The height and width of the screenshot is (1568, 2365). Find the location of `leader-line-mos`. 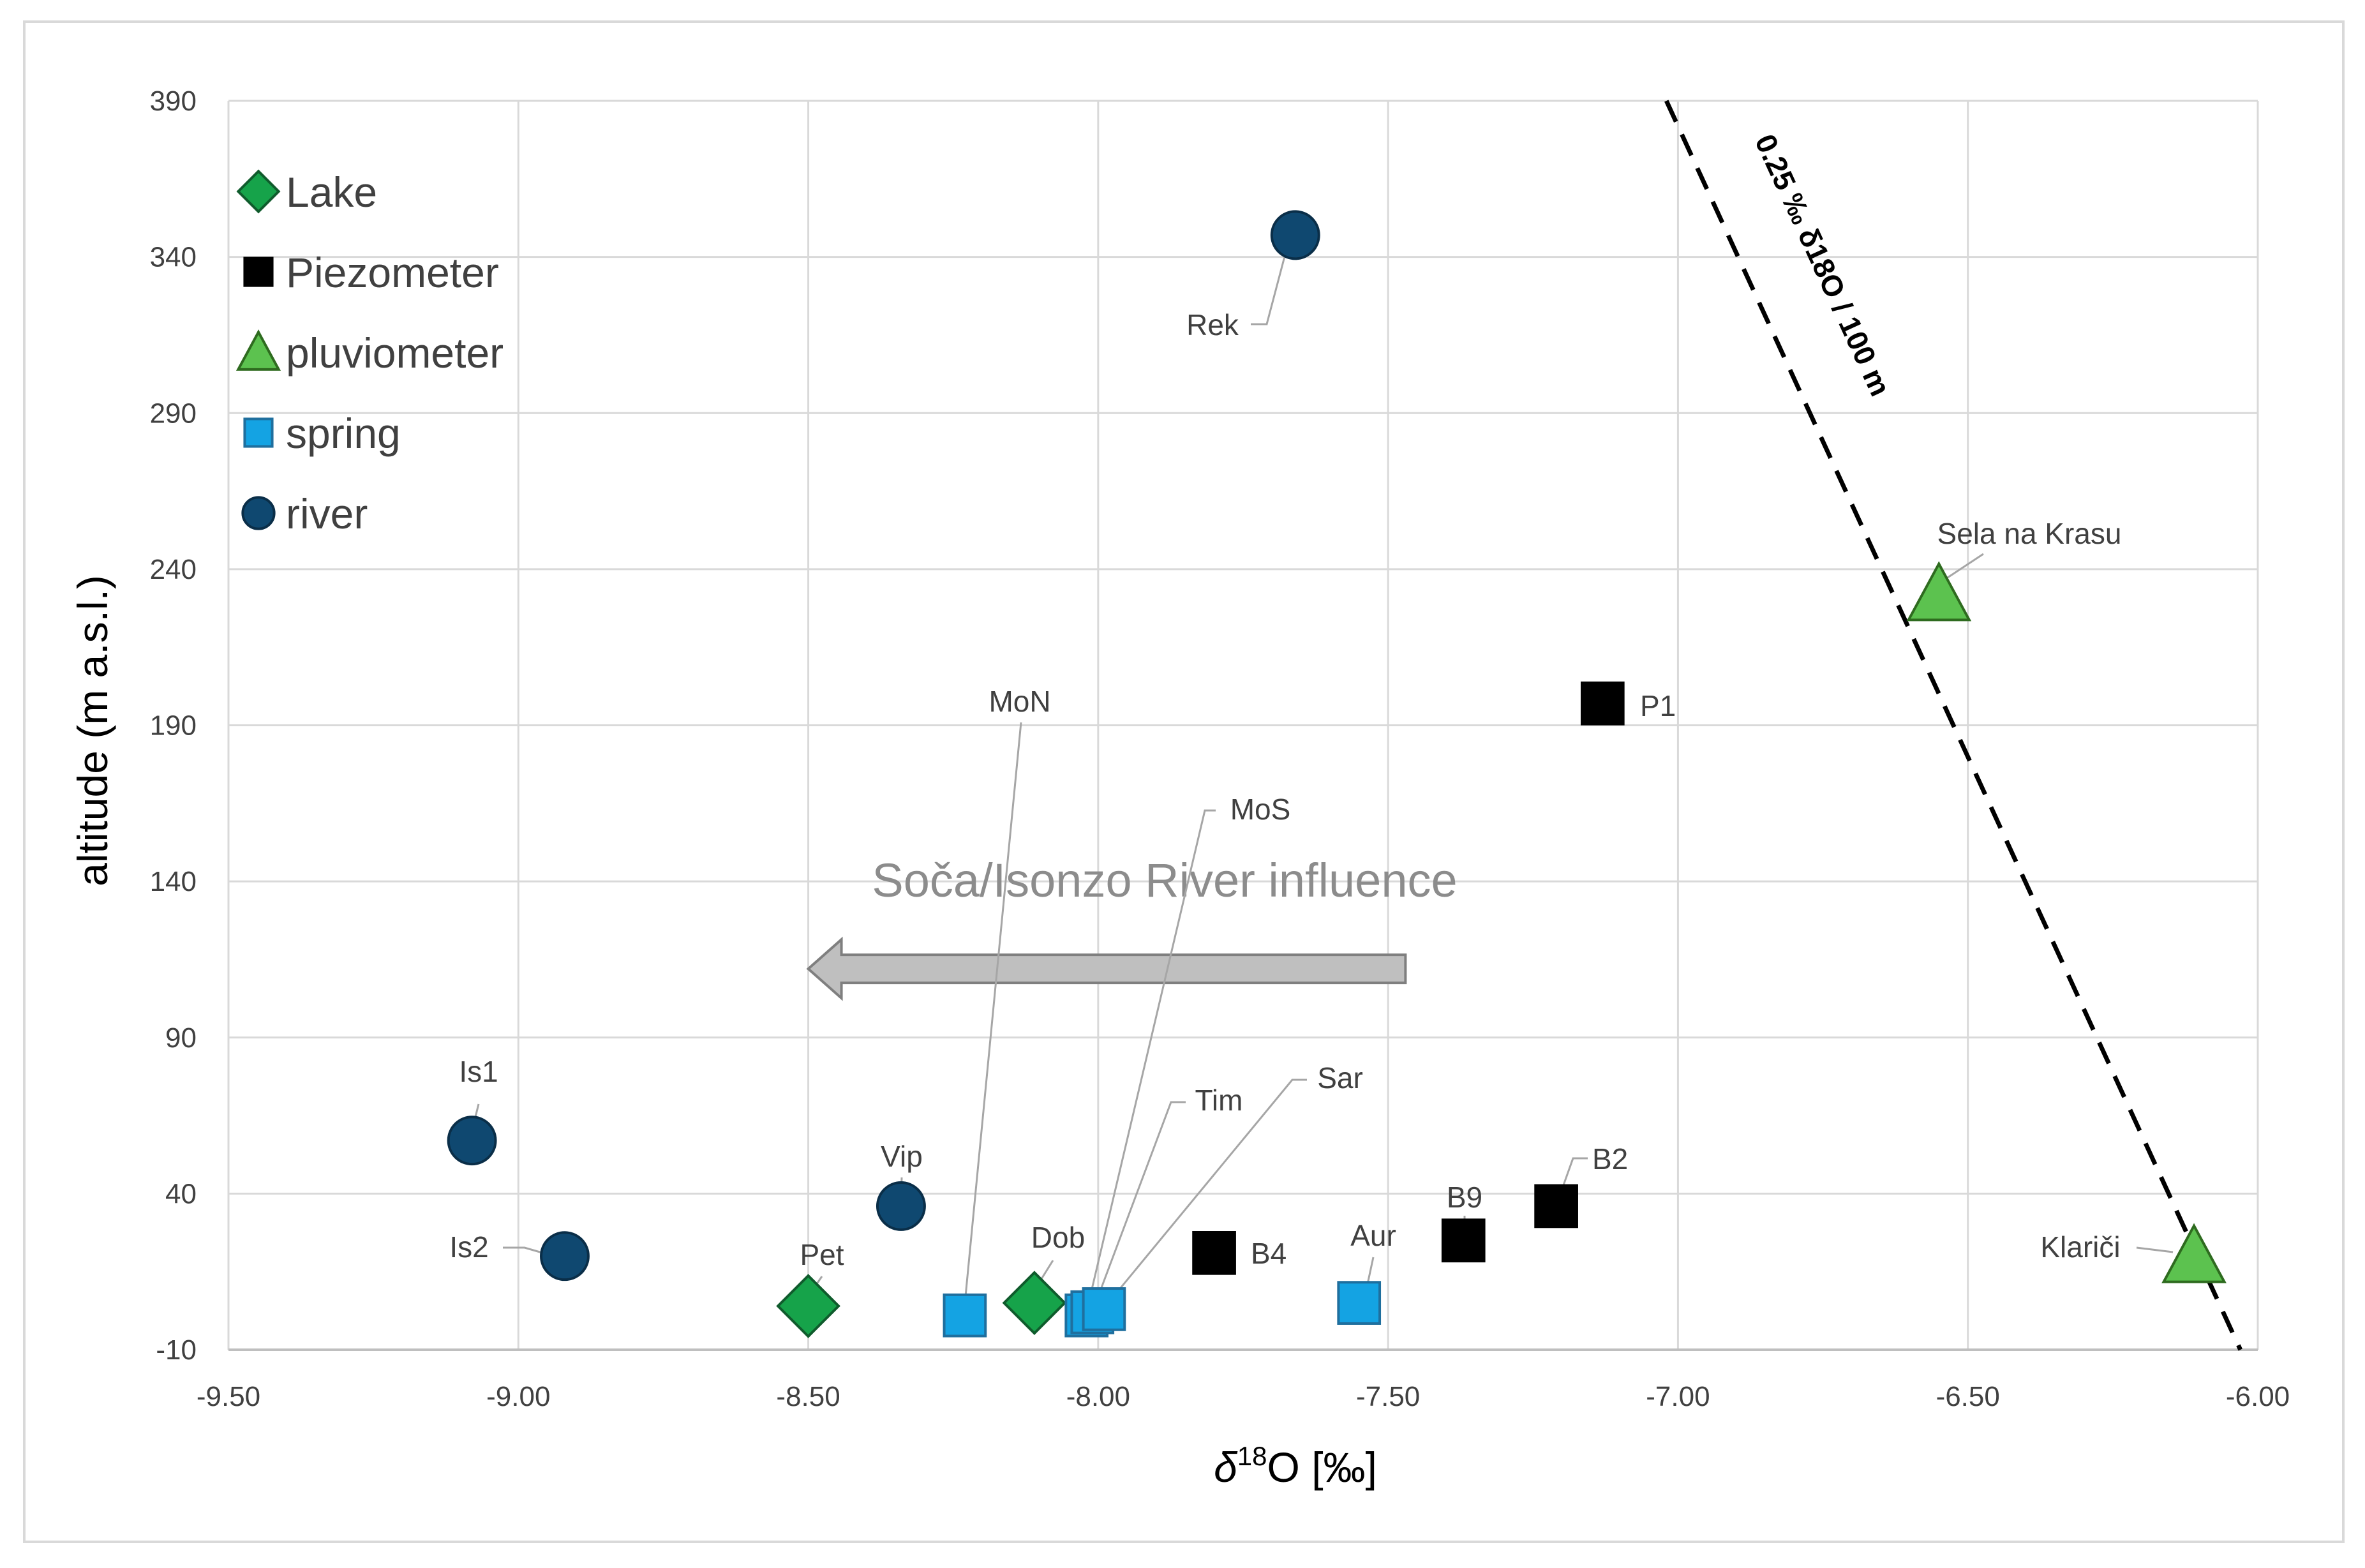

leader-line-mos is located at coordinates (1150, 1061).